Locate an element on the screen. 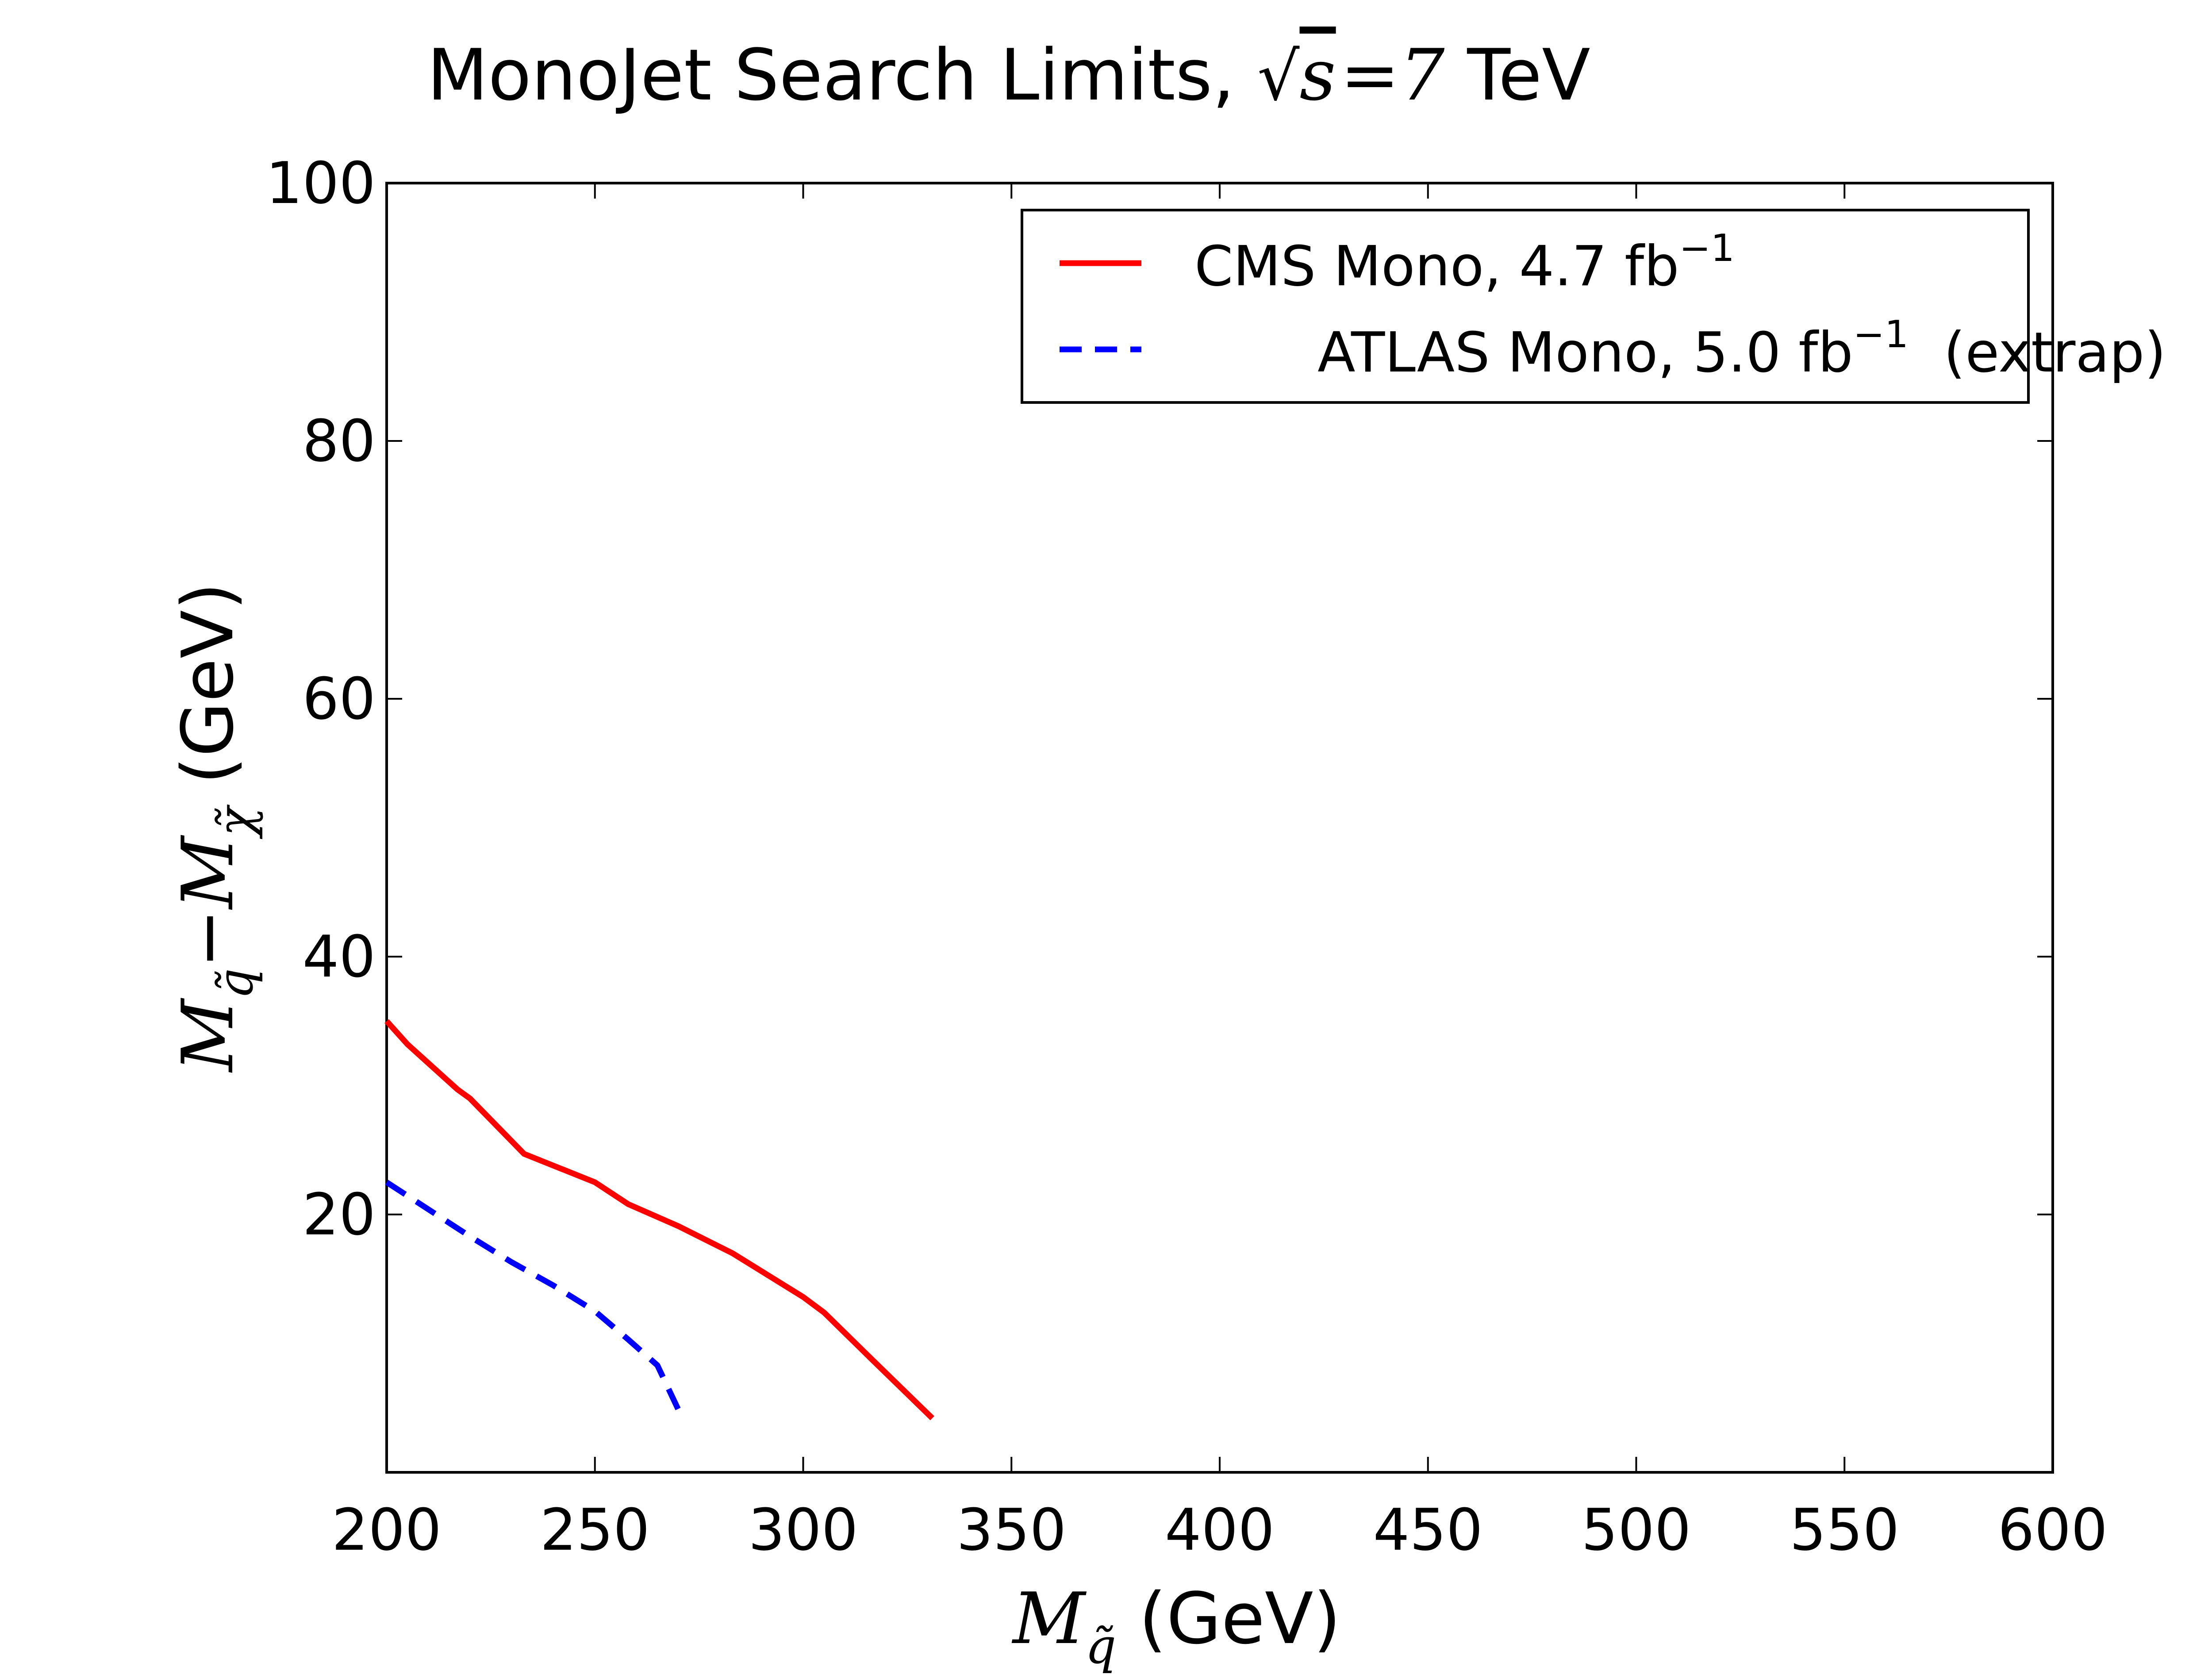 The image size is (2212, 1674). x-tick-label-400: 400 is located at coordinates (1220, 1529).